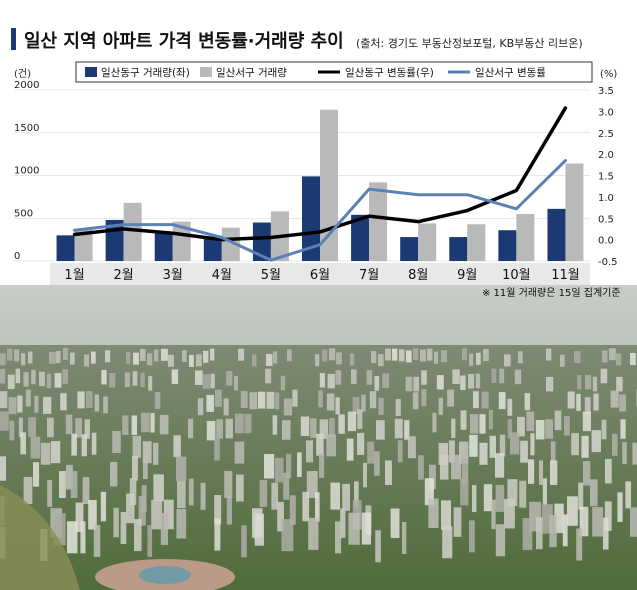 The image size is (637, 590). What do you see at coordinates (173, 275) in the screenshot?
I see `category-label: 3월` at bounding box center [173, 275].